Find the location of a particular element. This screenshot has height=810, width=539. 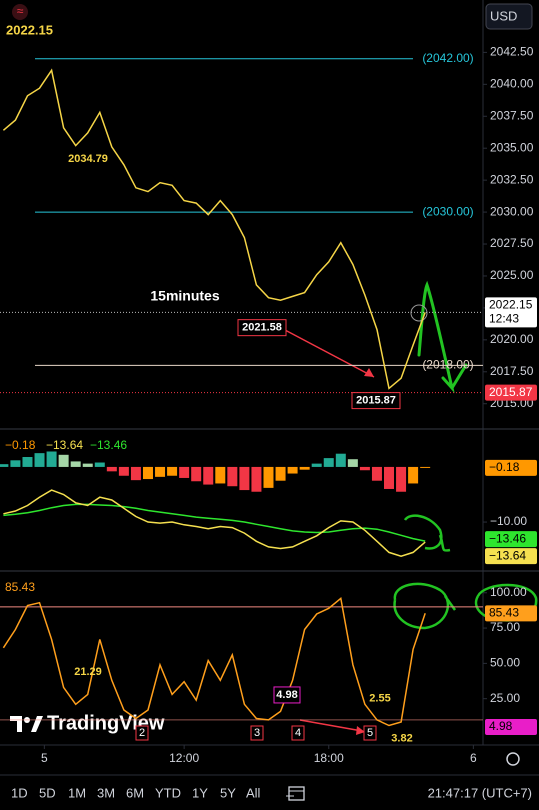

cursor-ring is located at coordinates (419, 313).